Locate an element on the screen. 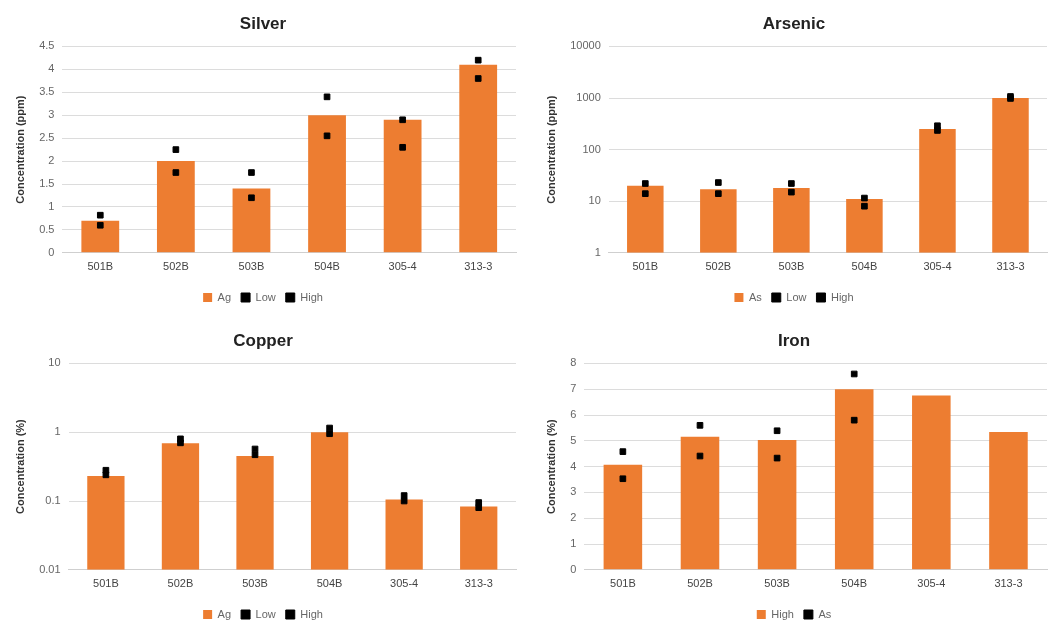 This screenshot has width=1061, height=635. y-tick-label: 4.5 is located at coordinates (47, 45).